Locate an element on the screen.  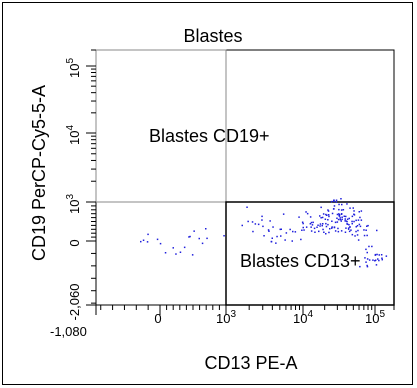
y-axis: -2,060 0 103 104 105 is located at coordinates (80, 184).